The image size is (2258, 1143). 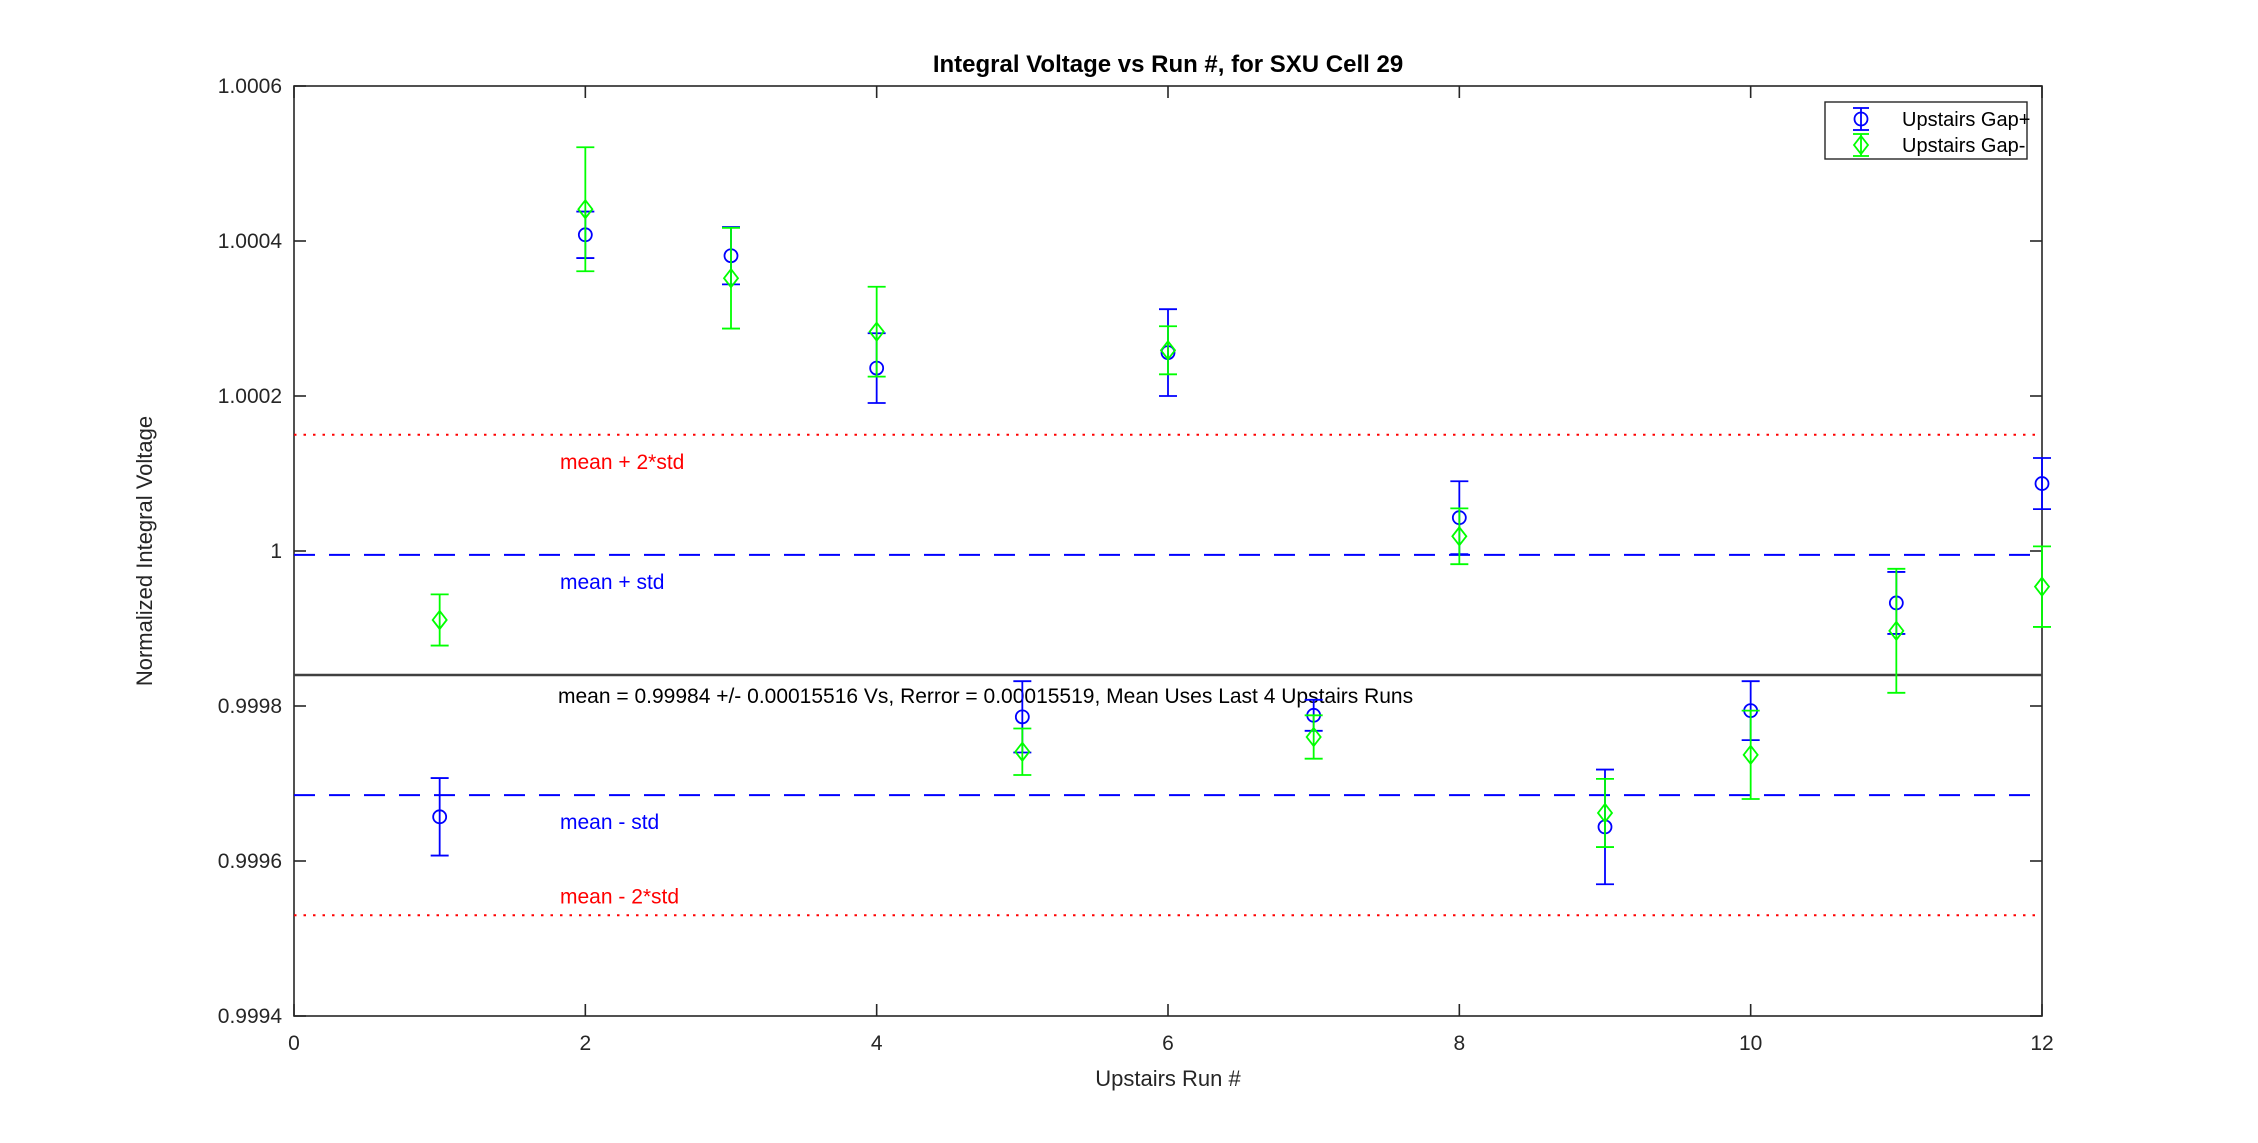 I want to click on x-tick-label: 6, so click(x=1168, y=1043).